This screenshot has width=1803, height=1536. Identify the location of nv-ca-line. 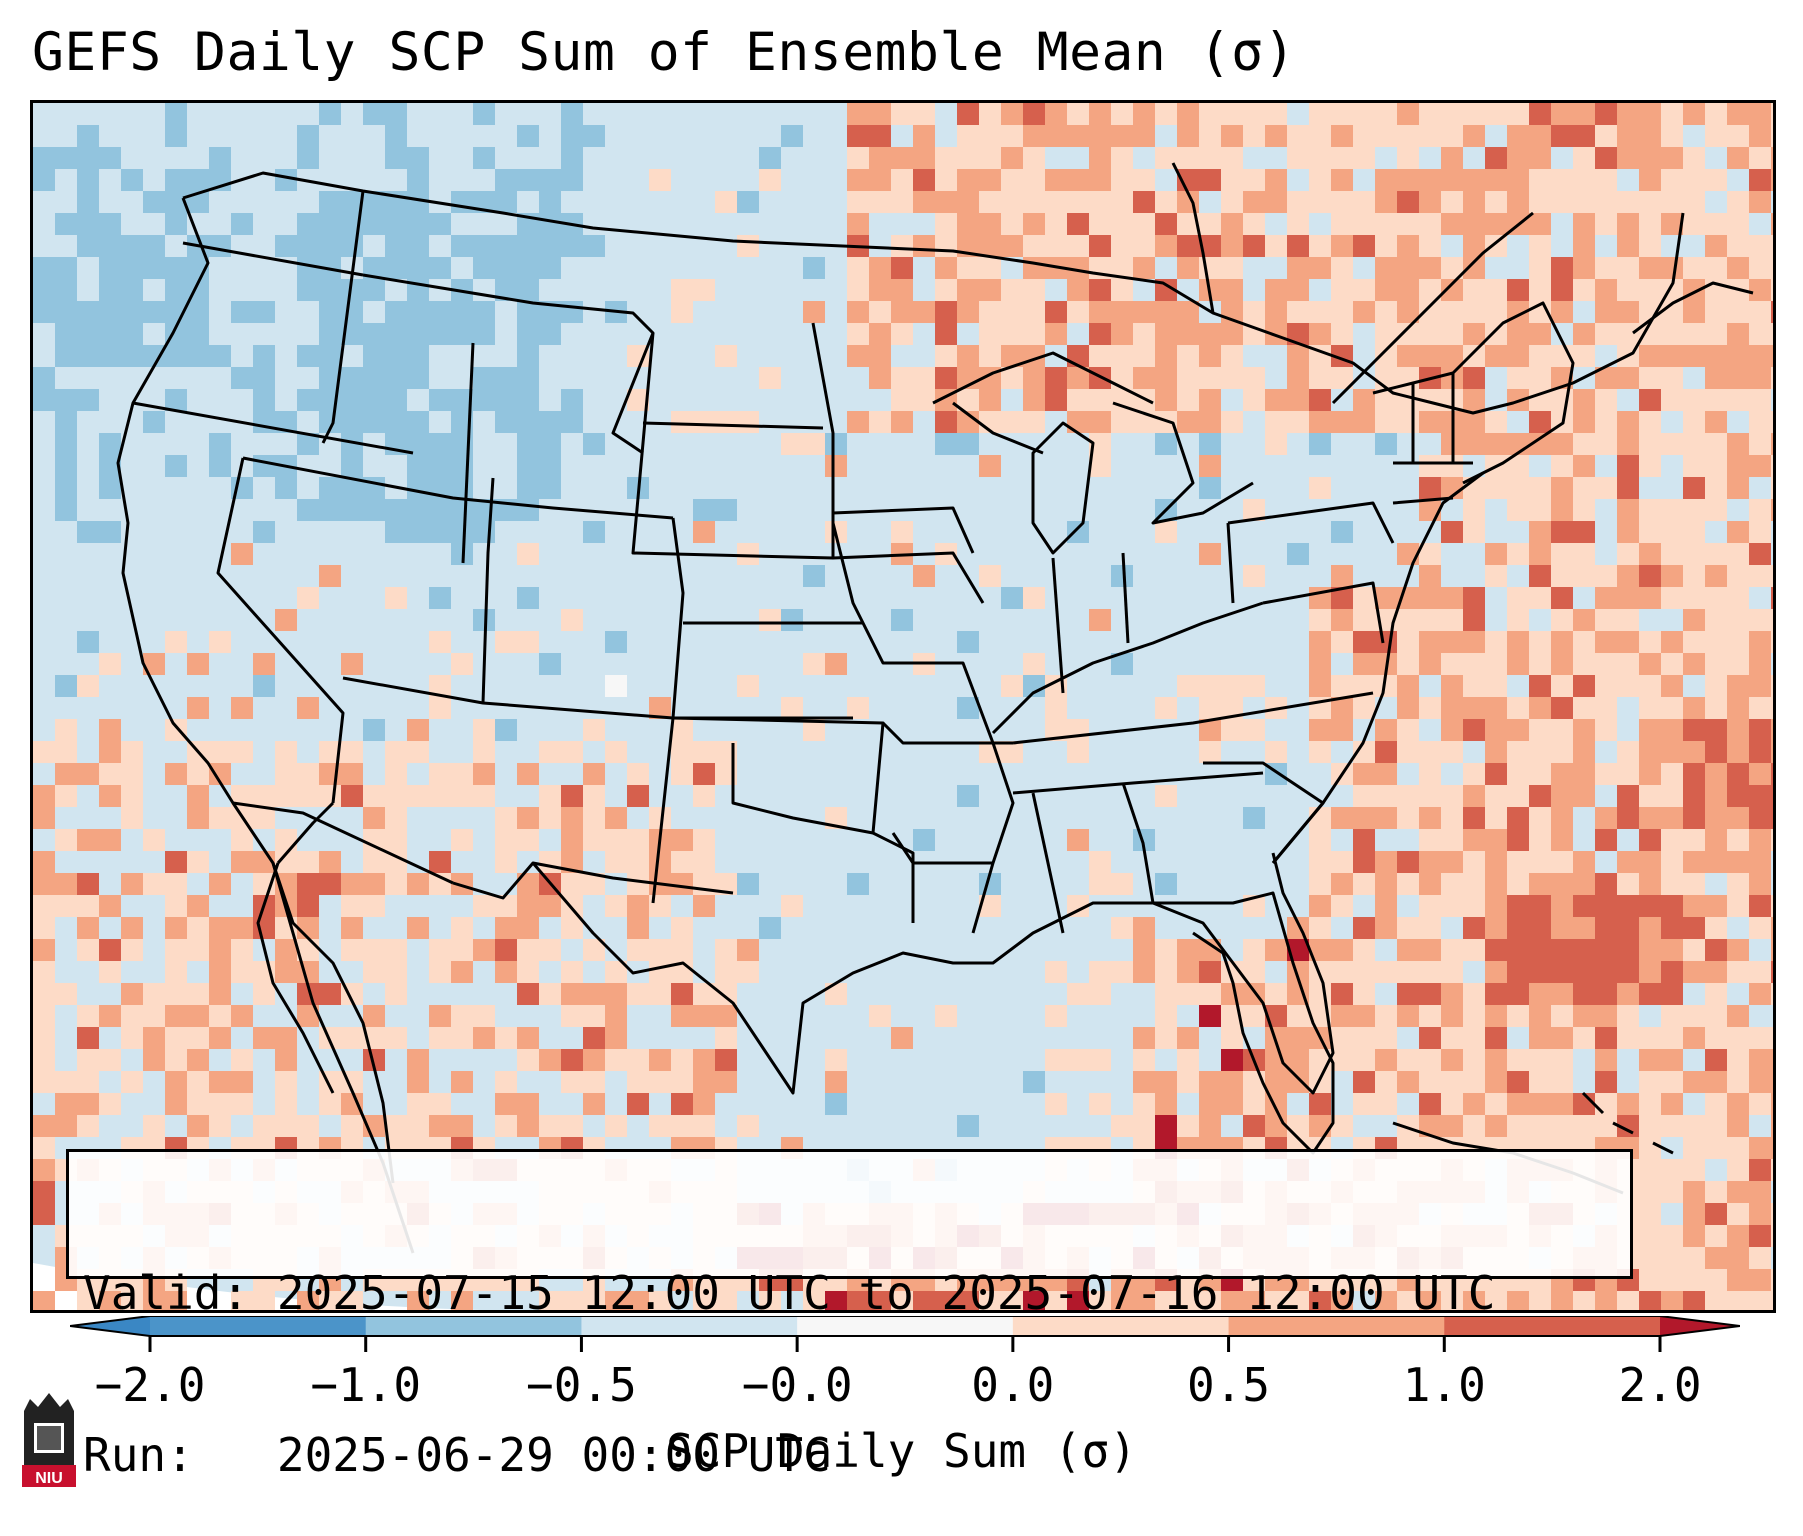
(280, 630).